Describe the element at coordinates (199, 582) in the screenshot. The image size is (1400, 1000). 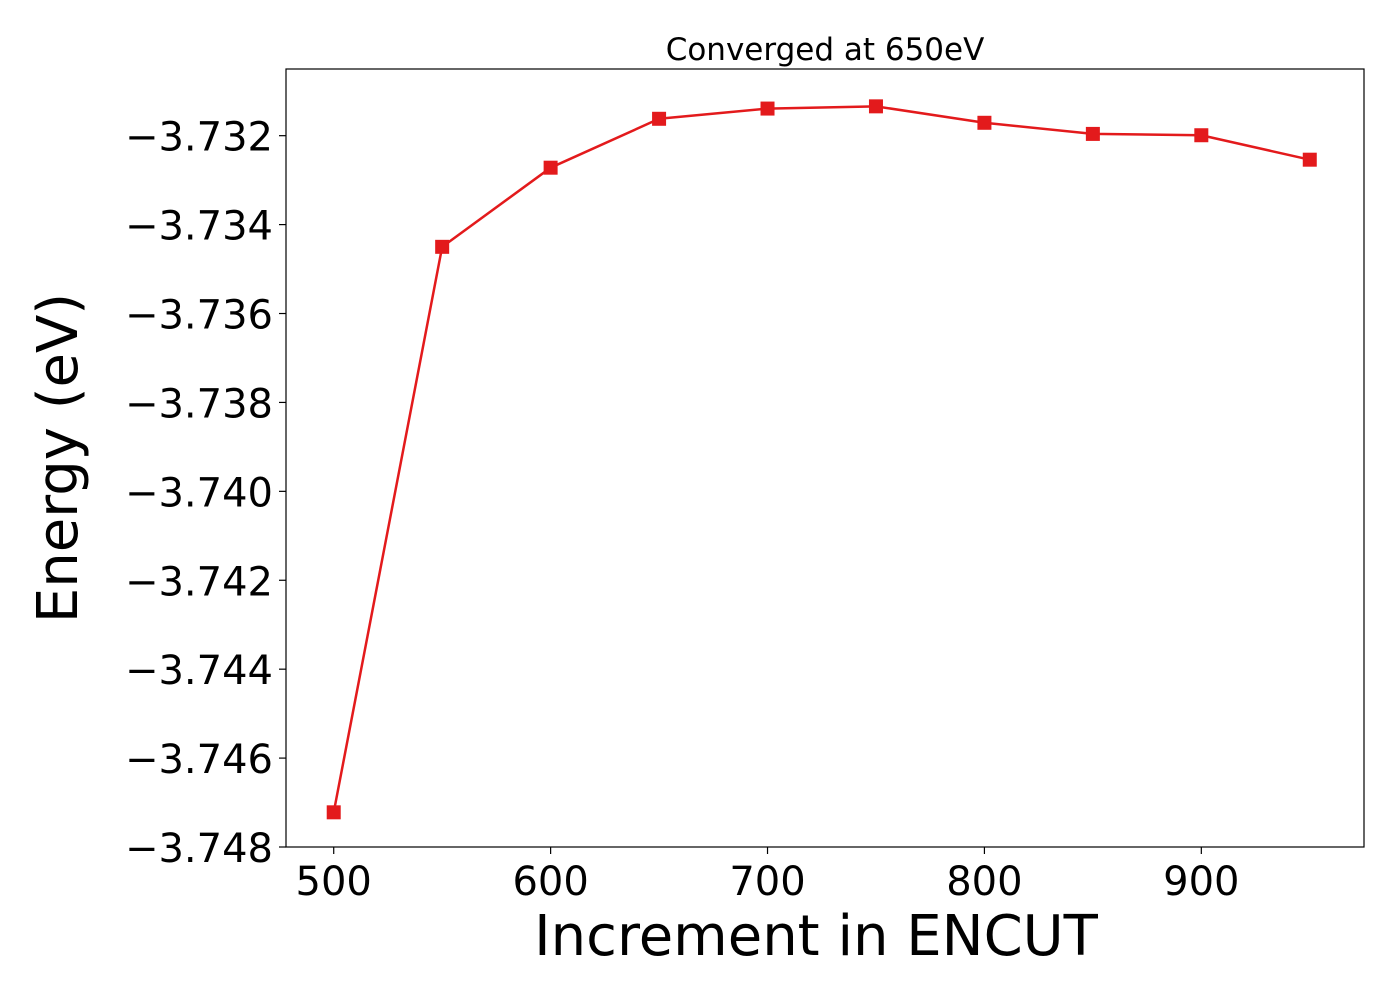
I see `y-tick-label: −3.742` at that location.